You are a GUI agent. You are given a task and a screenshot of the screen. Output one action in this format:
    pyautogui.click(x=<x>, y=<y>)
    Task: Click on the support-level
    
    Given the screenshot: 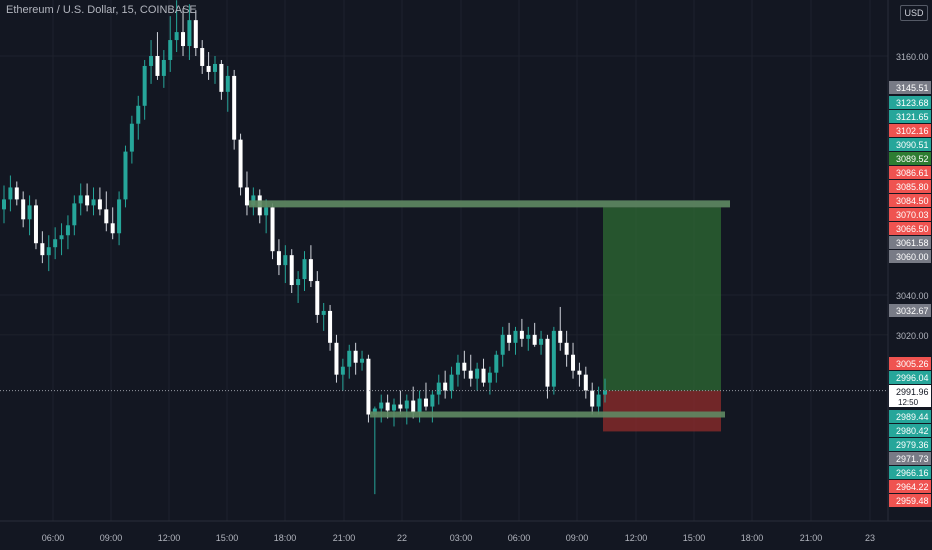 What is the action you would take?
    pyautogui.click(x=547, y=414)
    